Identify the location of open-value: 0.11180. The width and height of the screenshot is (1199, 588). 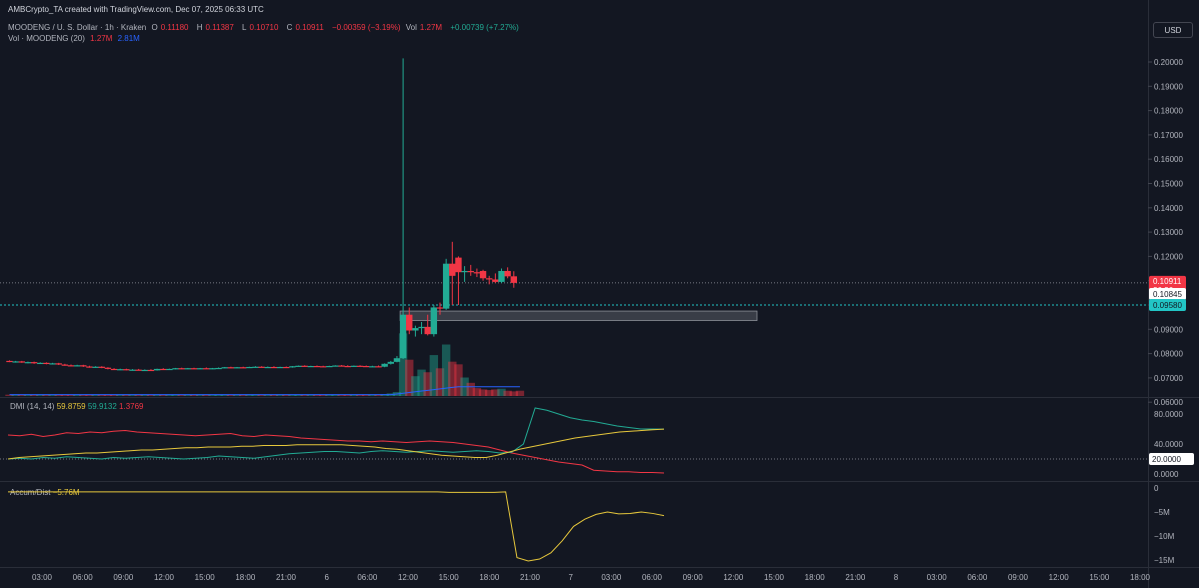
(174, 27).